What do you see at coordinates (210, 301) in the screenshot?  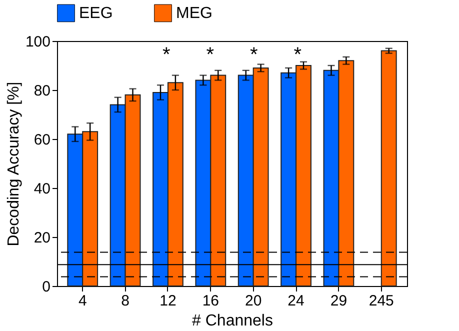 I see `x-tick-label: 16` at bounding box center [210, 301].